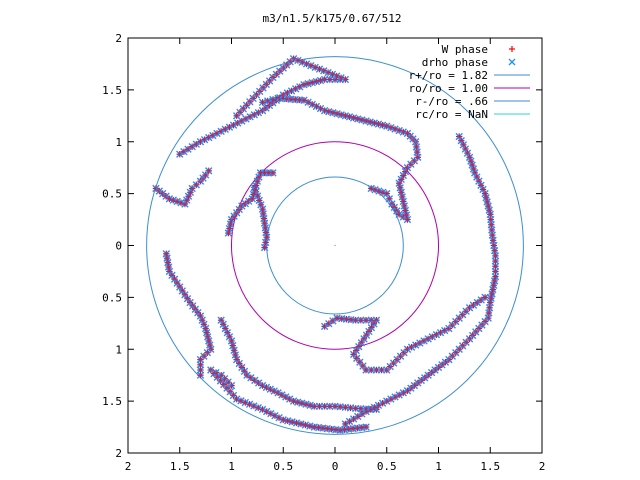 The width and height of the screenshot is (640, 480). I want to click on legend-entry: rc/ro = NaN, so click(472, 114).